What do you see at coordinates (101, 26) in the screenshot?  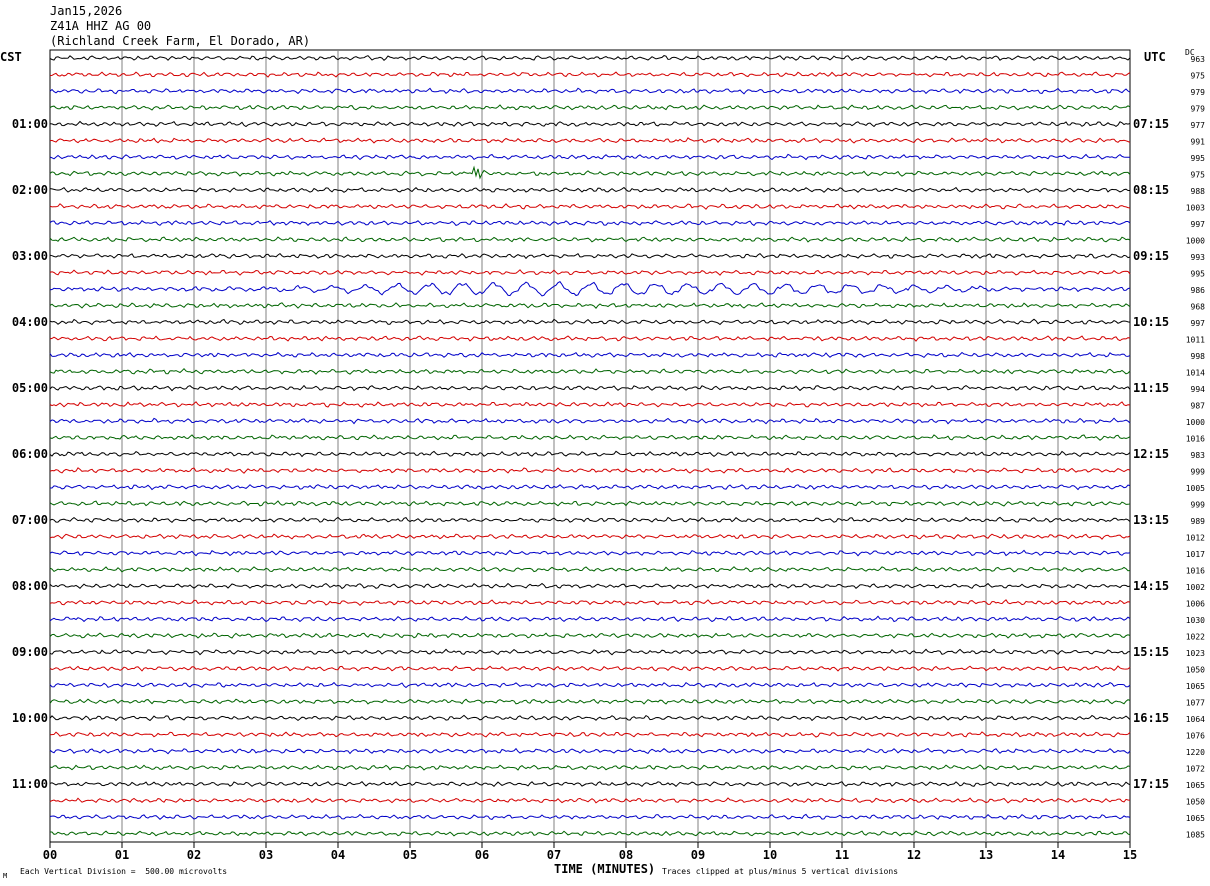 I see `header-station: Z41A HHZ AG 00` at bounding box center [101, 26].